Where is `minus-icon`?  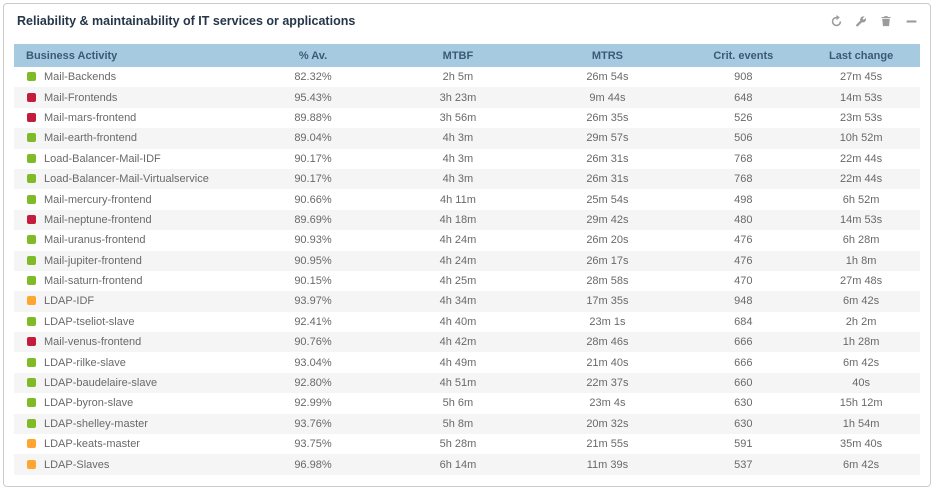
minus-icon is located at coordinates (911, 21).